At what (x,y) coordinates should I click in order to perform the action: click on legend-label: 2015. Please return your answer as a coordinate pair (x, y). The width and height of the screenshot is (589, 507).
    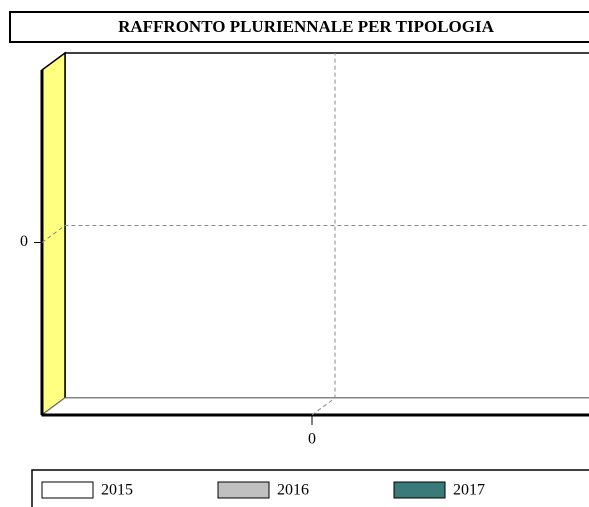
    Looking at the image, I should click on (117, 490).